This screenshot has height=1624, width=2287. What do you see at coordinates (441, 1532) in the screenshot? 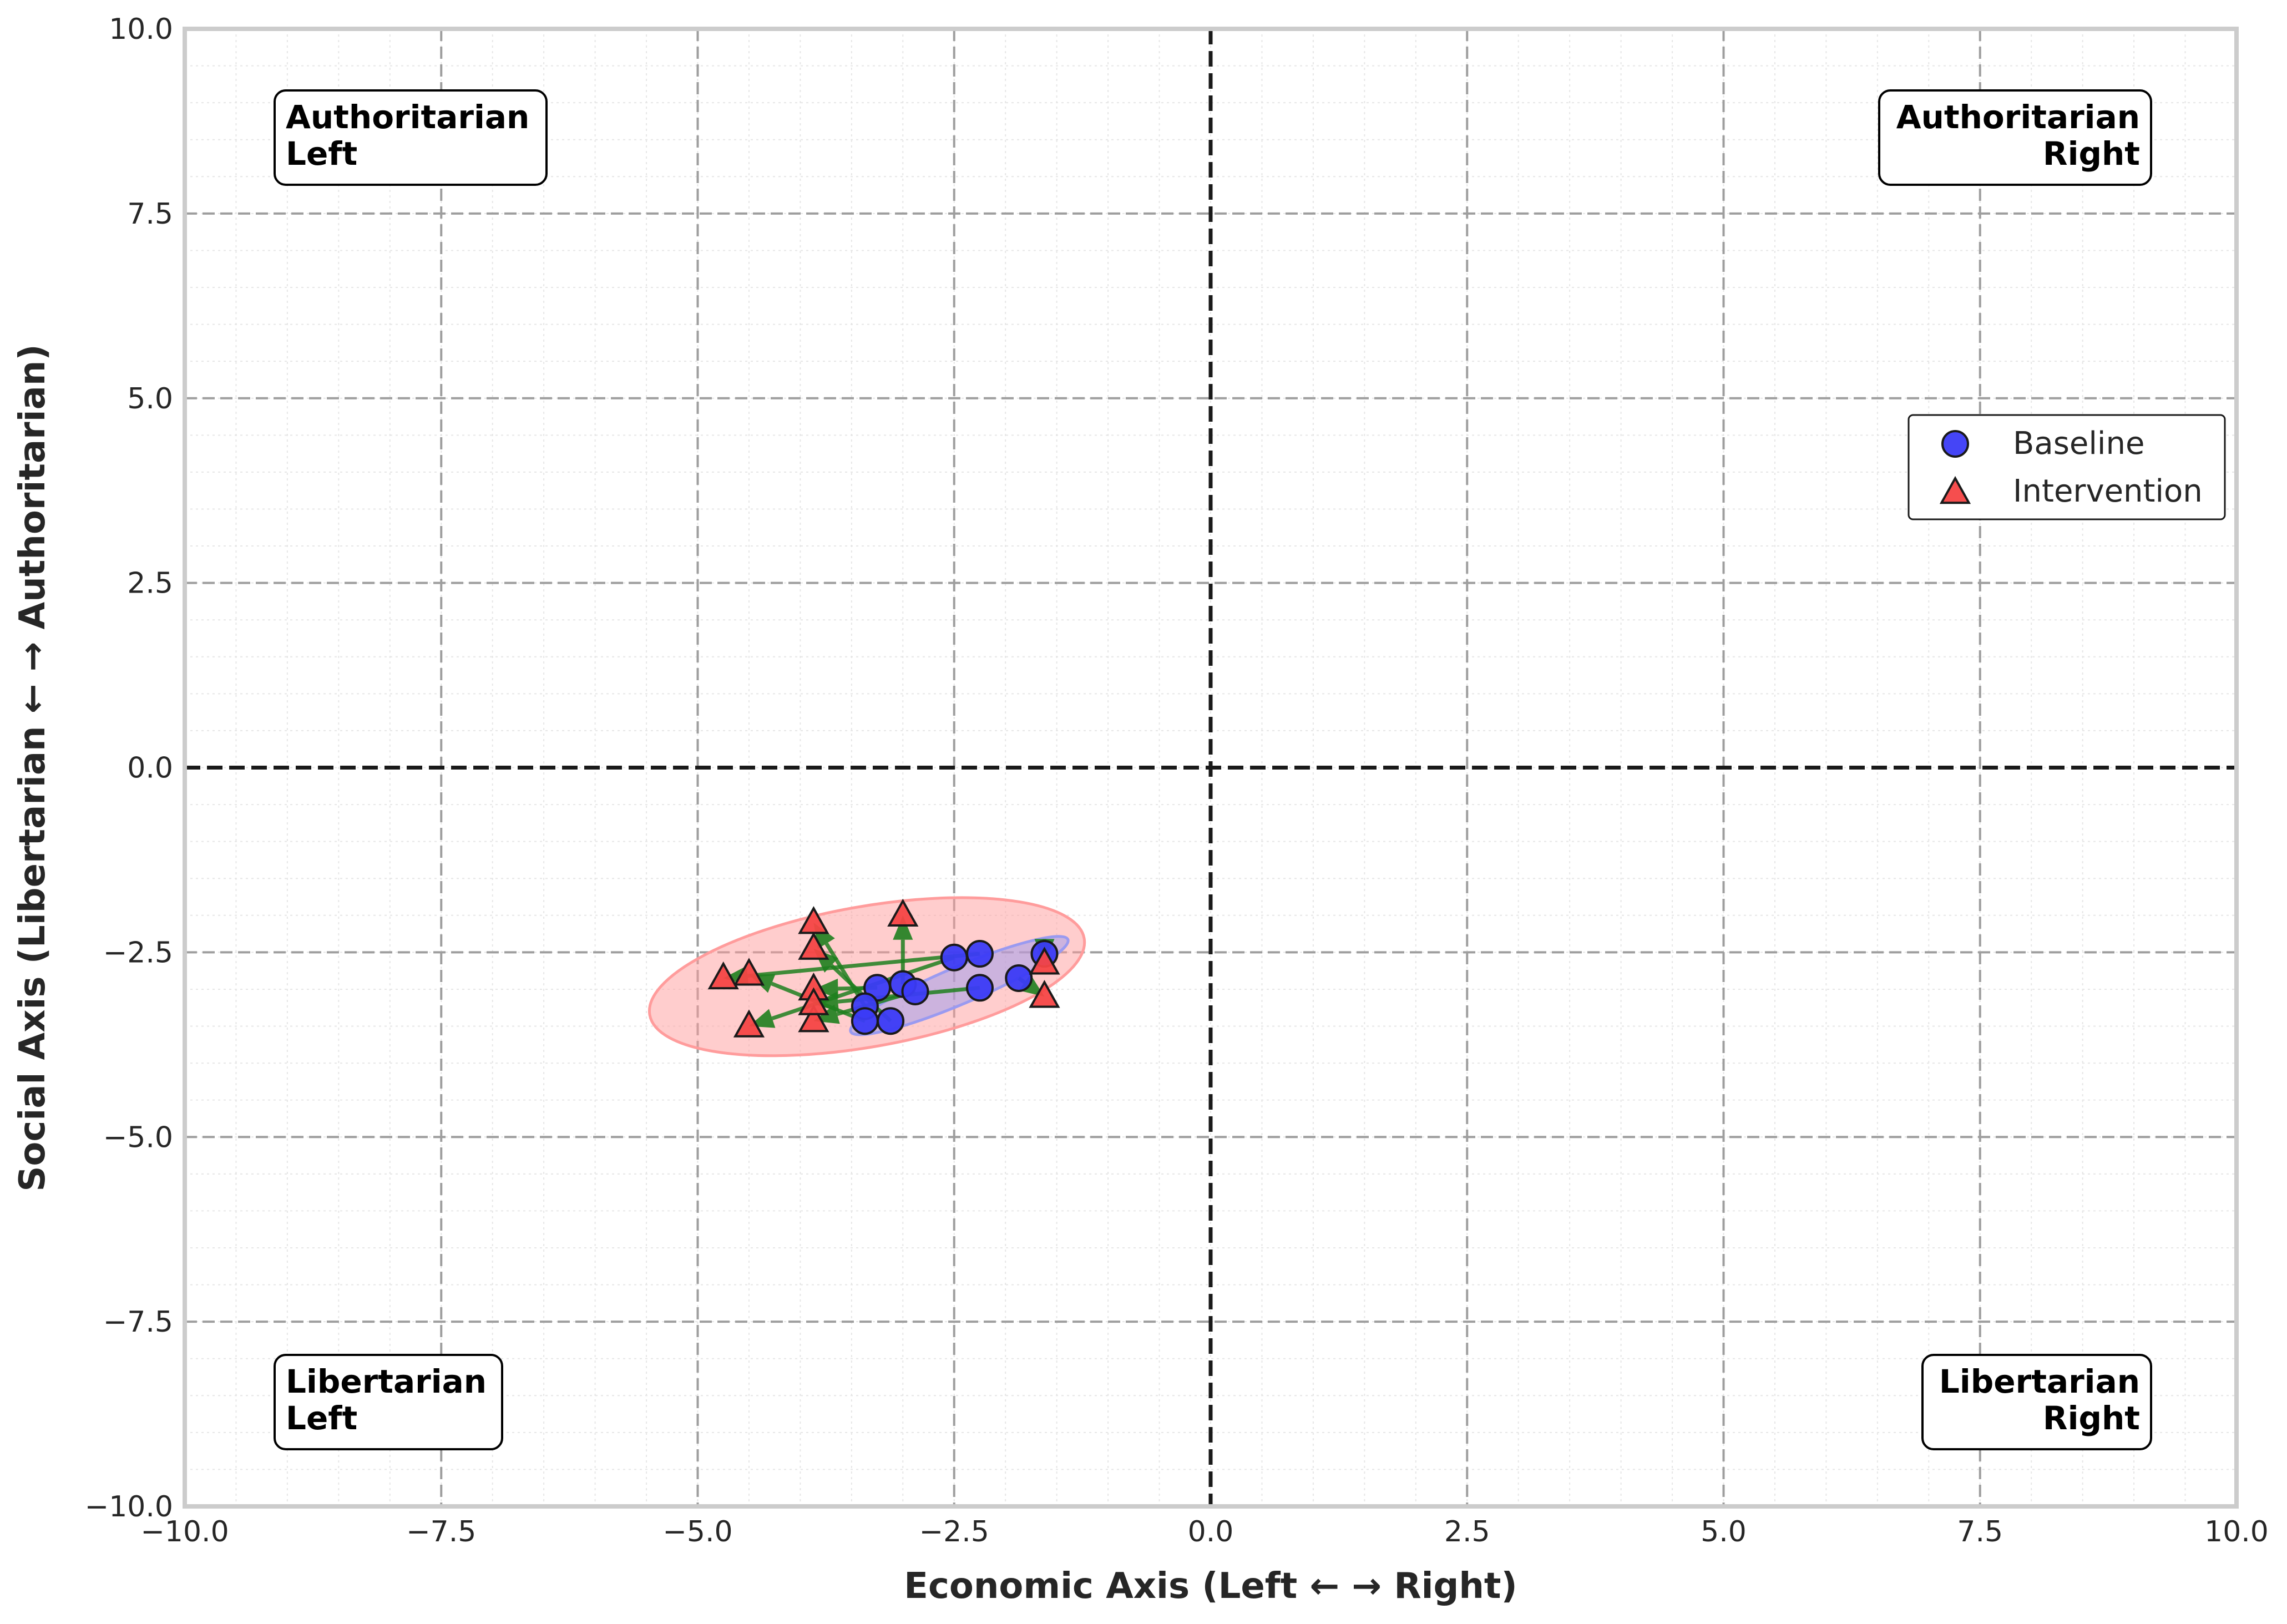
I see `x-tick-label: −7.5` at bounding box center [441, 1532].